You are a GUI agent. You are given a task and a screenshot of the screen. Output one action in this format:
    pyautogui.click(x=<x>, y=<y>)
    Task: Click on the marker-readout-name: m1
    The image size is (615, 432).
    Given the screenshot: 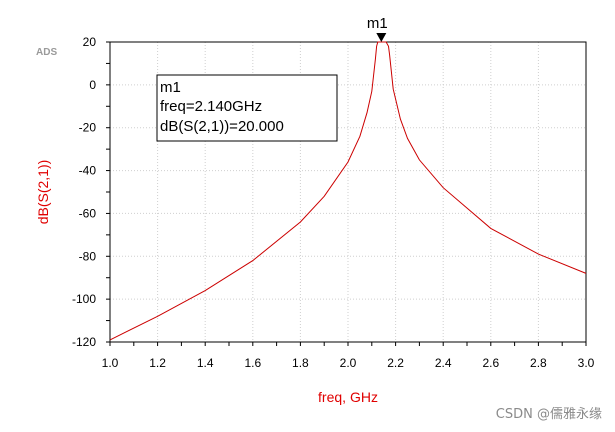 What is the action you would take?
    pyautogui.click(x=170, y=87)
    